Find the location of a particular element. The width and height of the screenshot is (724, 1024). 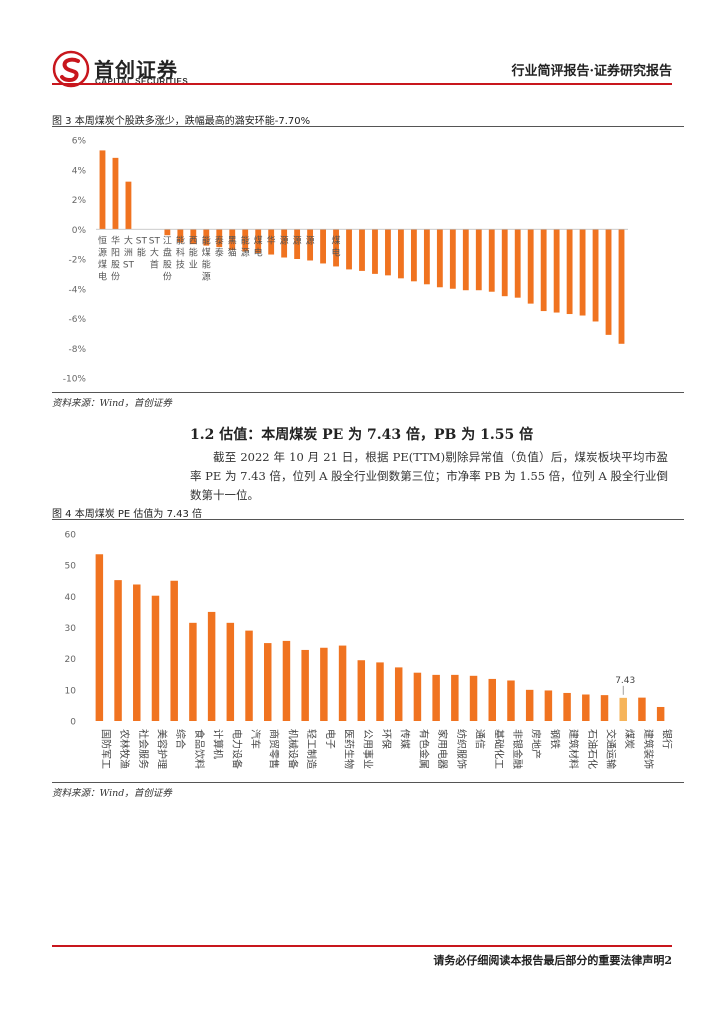

x-tick-label: 电力设备 is located at coordinates (236, 749).